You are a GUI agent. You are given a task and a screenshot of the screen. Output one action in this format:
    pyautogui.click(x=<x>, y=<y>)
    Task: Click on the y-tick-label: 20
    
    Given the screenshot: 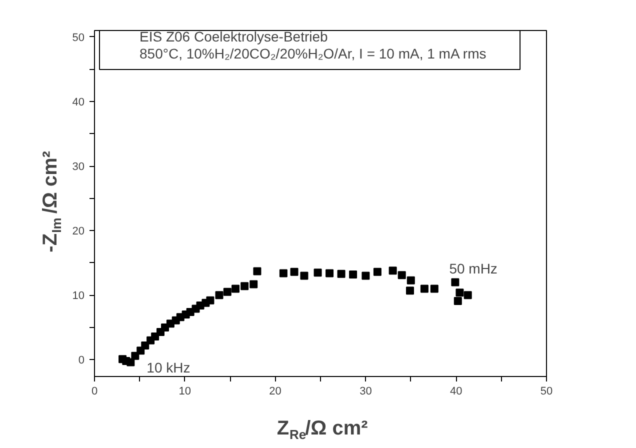 What is the action you would take?
    pyautogui.click(x=78, y=232)
    